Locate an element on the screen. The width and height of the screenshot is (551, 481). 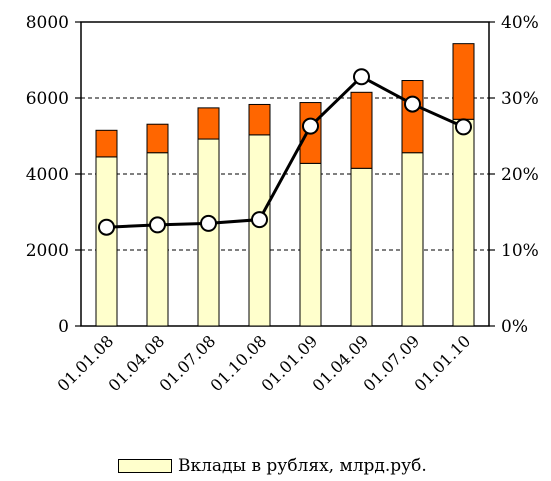
left-axis-ticks: 0 2000 4000 6000 8000 is located at coordinates (53, 175).